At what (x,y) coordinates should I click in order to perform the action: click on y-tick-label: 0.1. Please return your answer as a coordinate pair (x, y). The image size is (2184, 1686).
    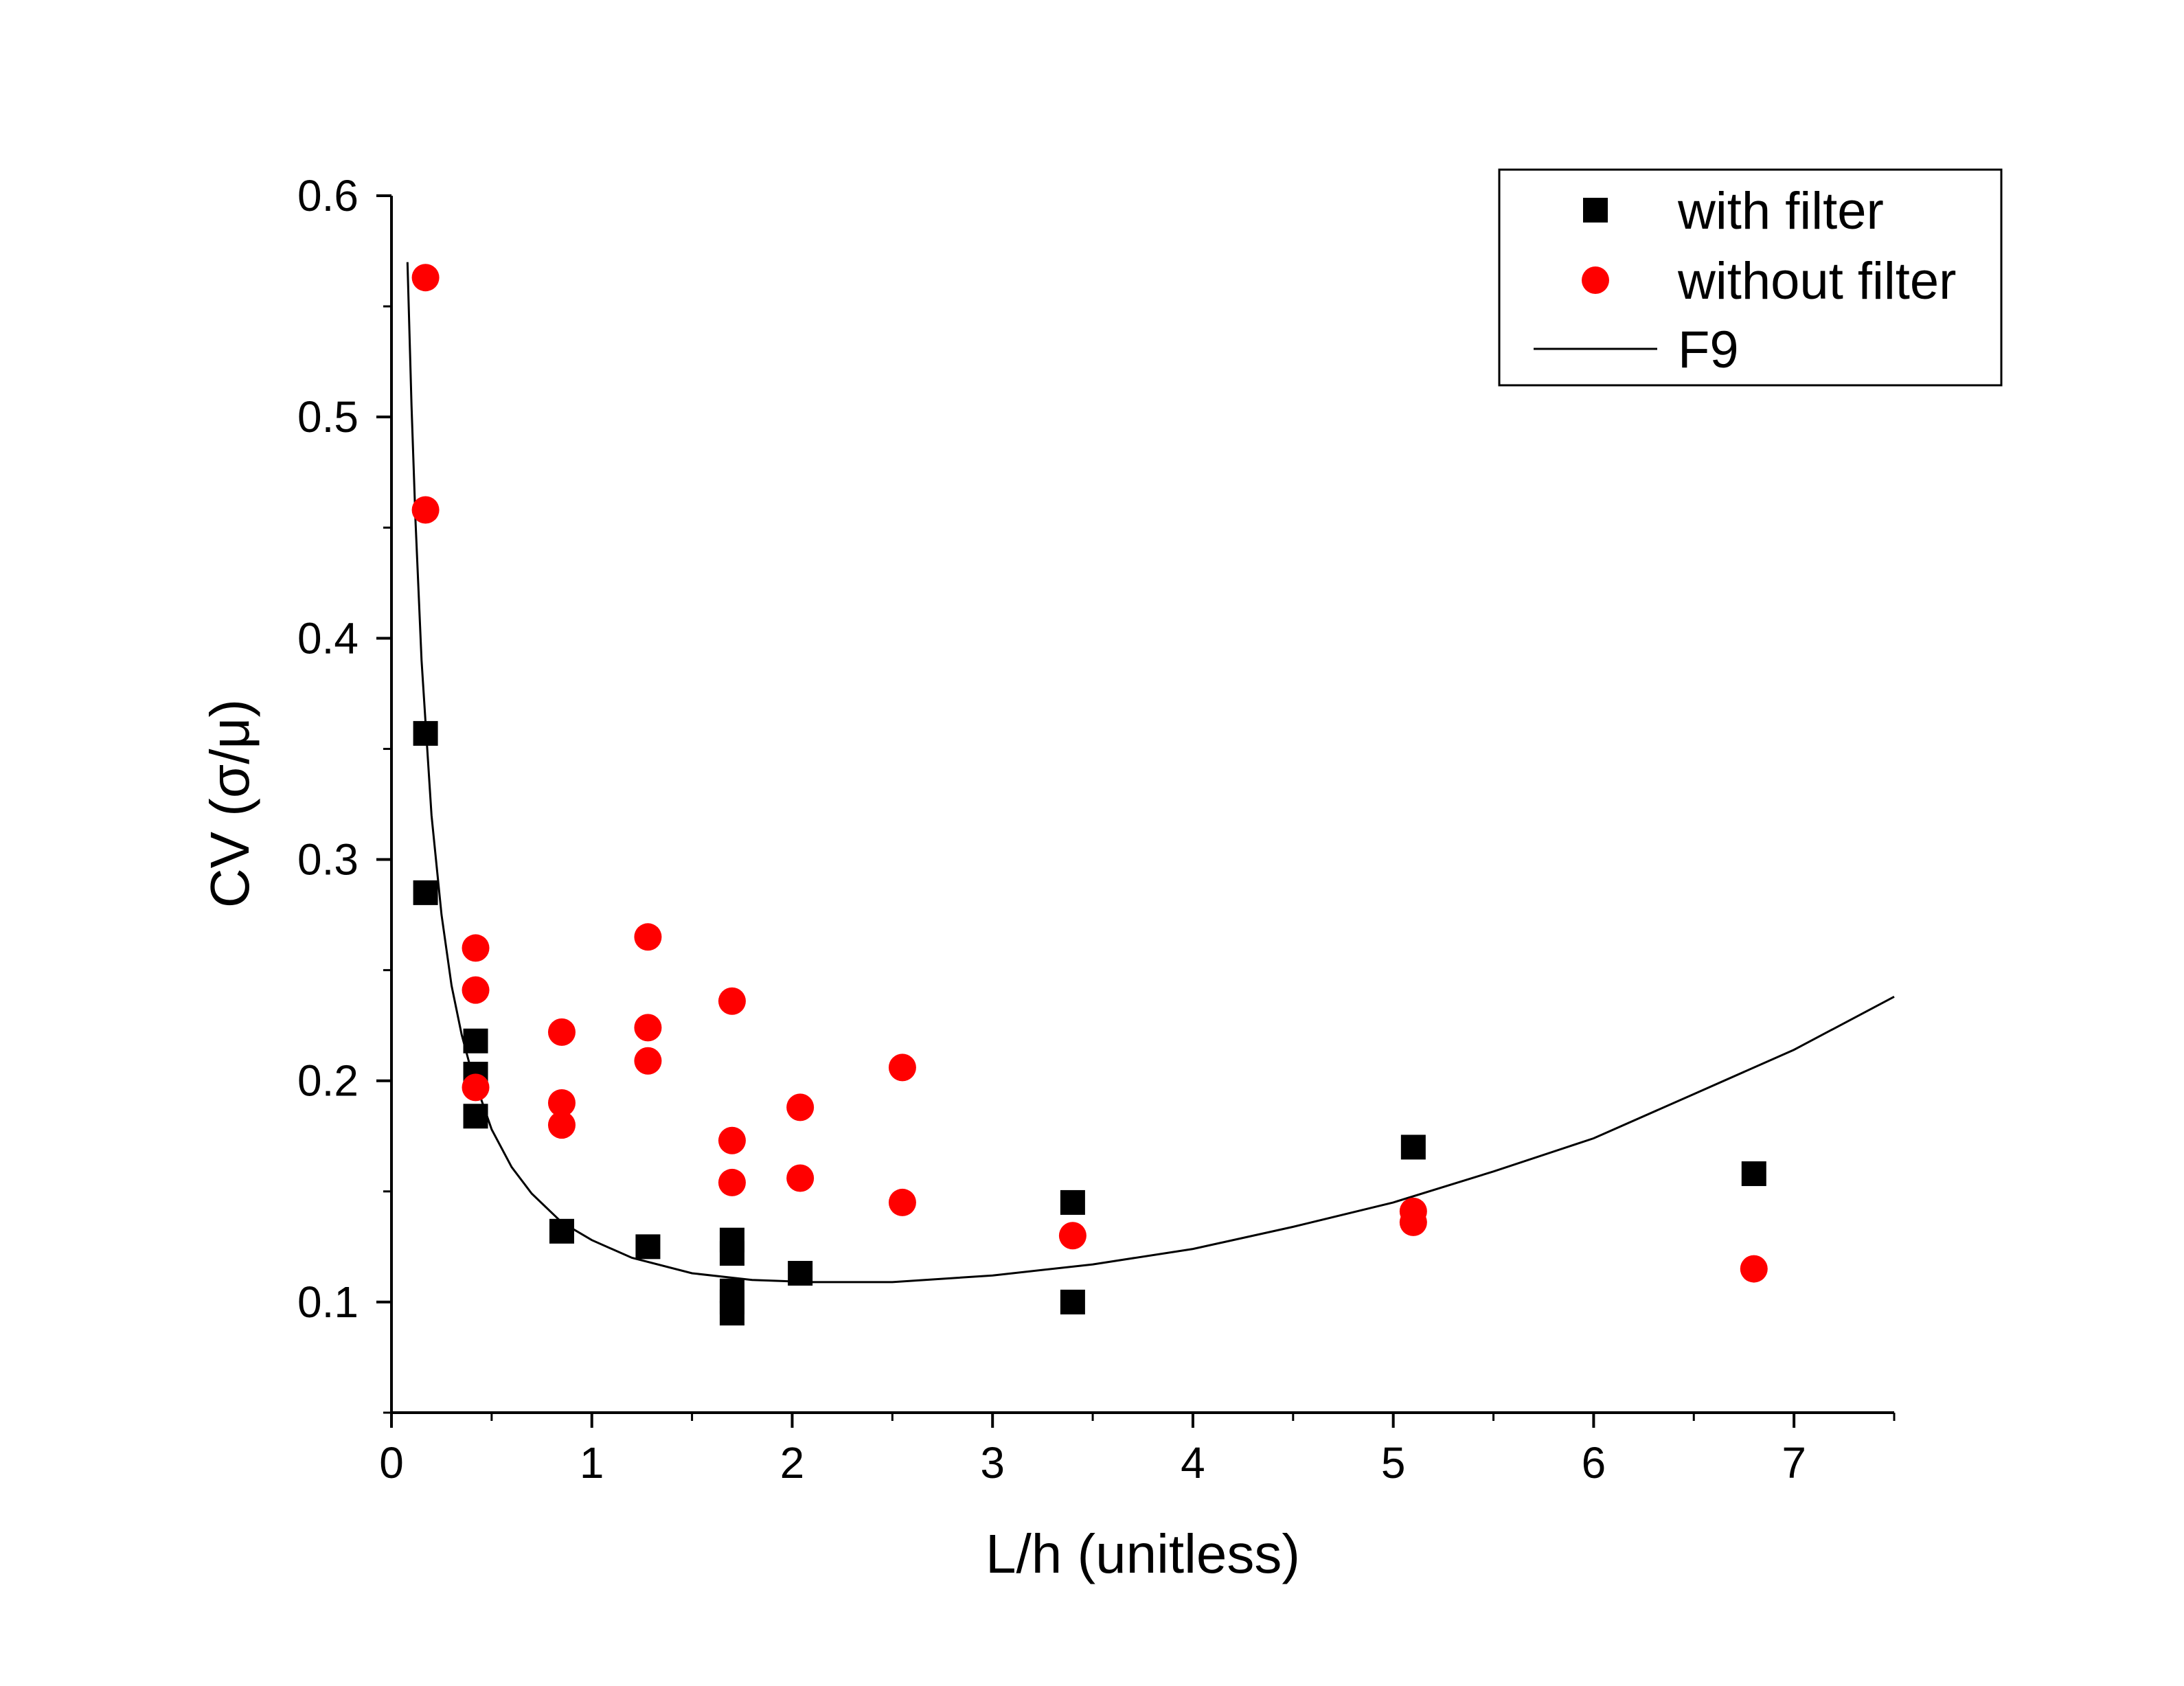
    Looking at the image, I should click on (328, 1302).